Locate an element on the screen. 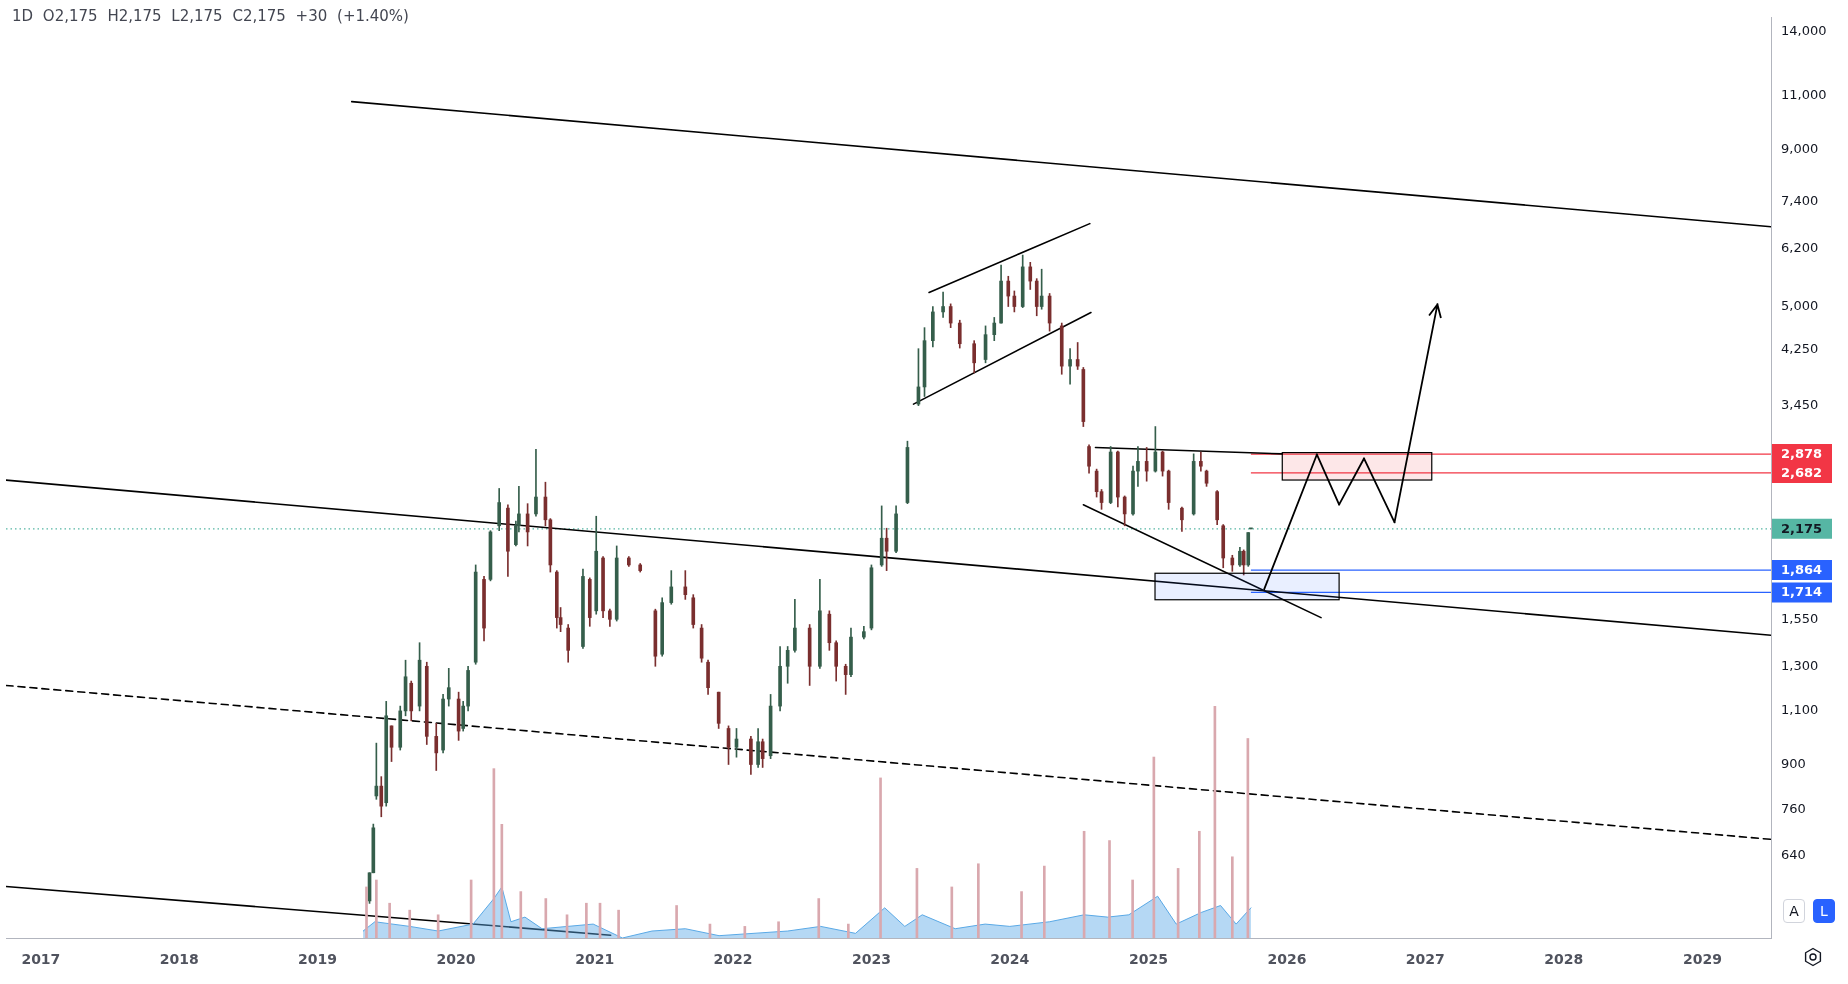 The width and height of the screenshot is (1848, 984). x-tick-label: 2019 is located at coordinates (318, 959).